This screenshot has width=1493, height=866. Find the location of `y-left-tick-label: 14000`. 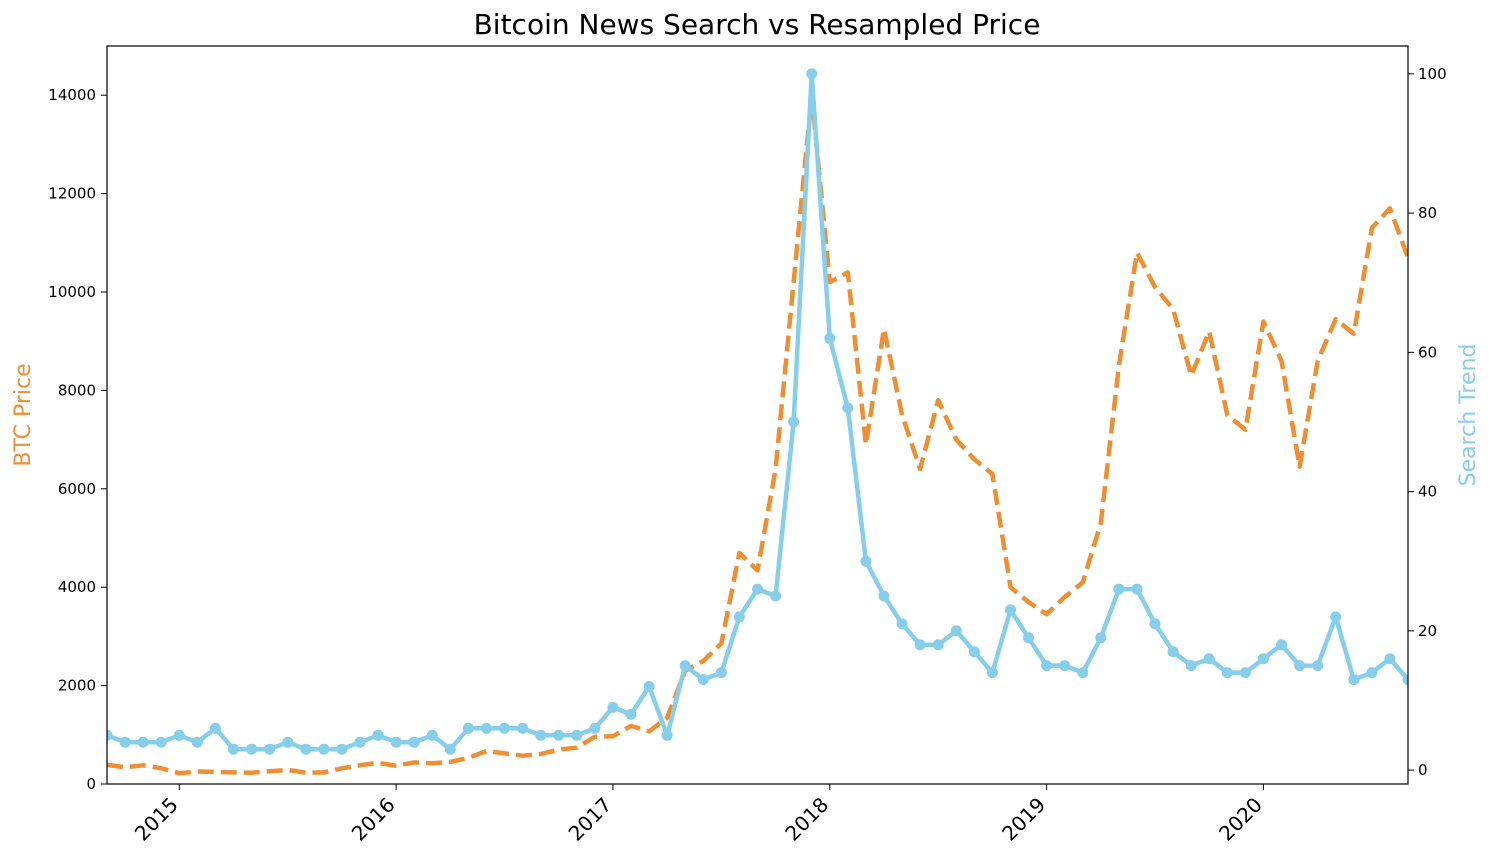

y-left-tick-label: 14000 is located at coordinates (72, 95).